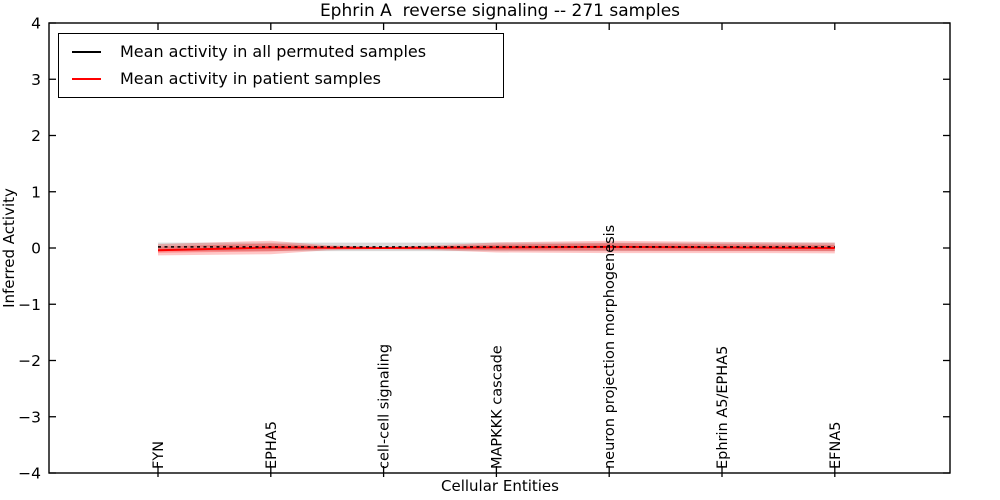 The width and height of the screenshot is (1000, 500). What do you see at coordinates (36, 136) in the screenshot?
I see `y-tick-label: 2` at bounding box center [36, 136].